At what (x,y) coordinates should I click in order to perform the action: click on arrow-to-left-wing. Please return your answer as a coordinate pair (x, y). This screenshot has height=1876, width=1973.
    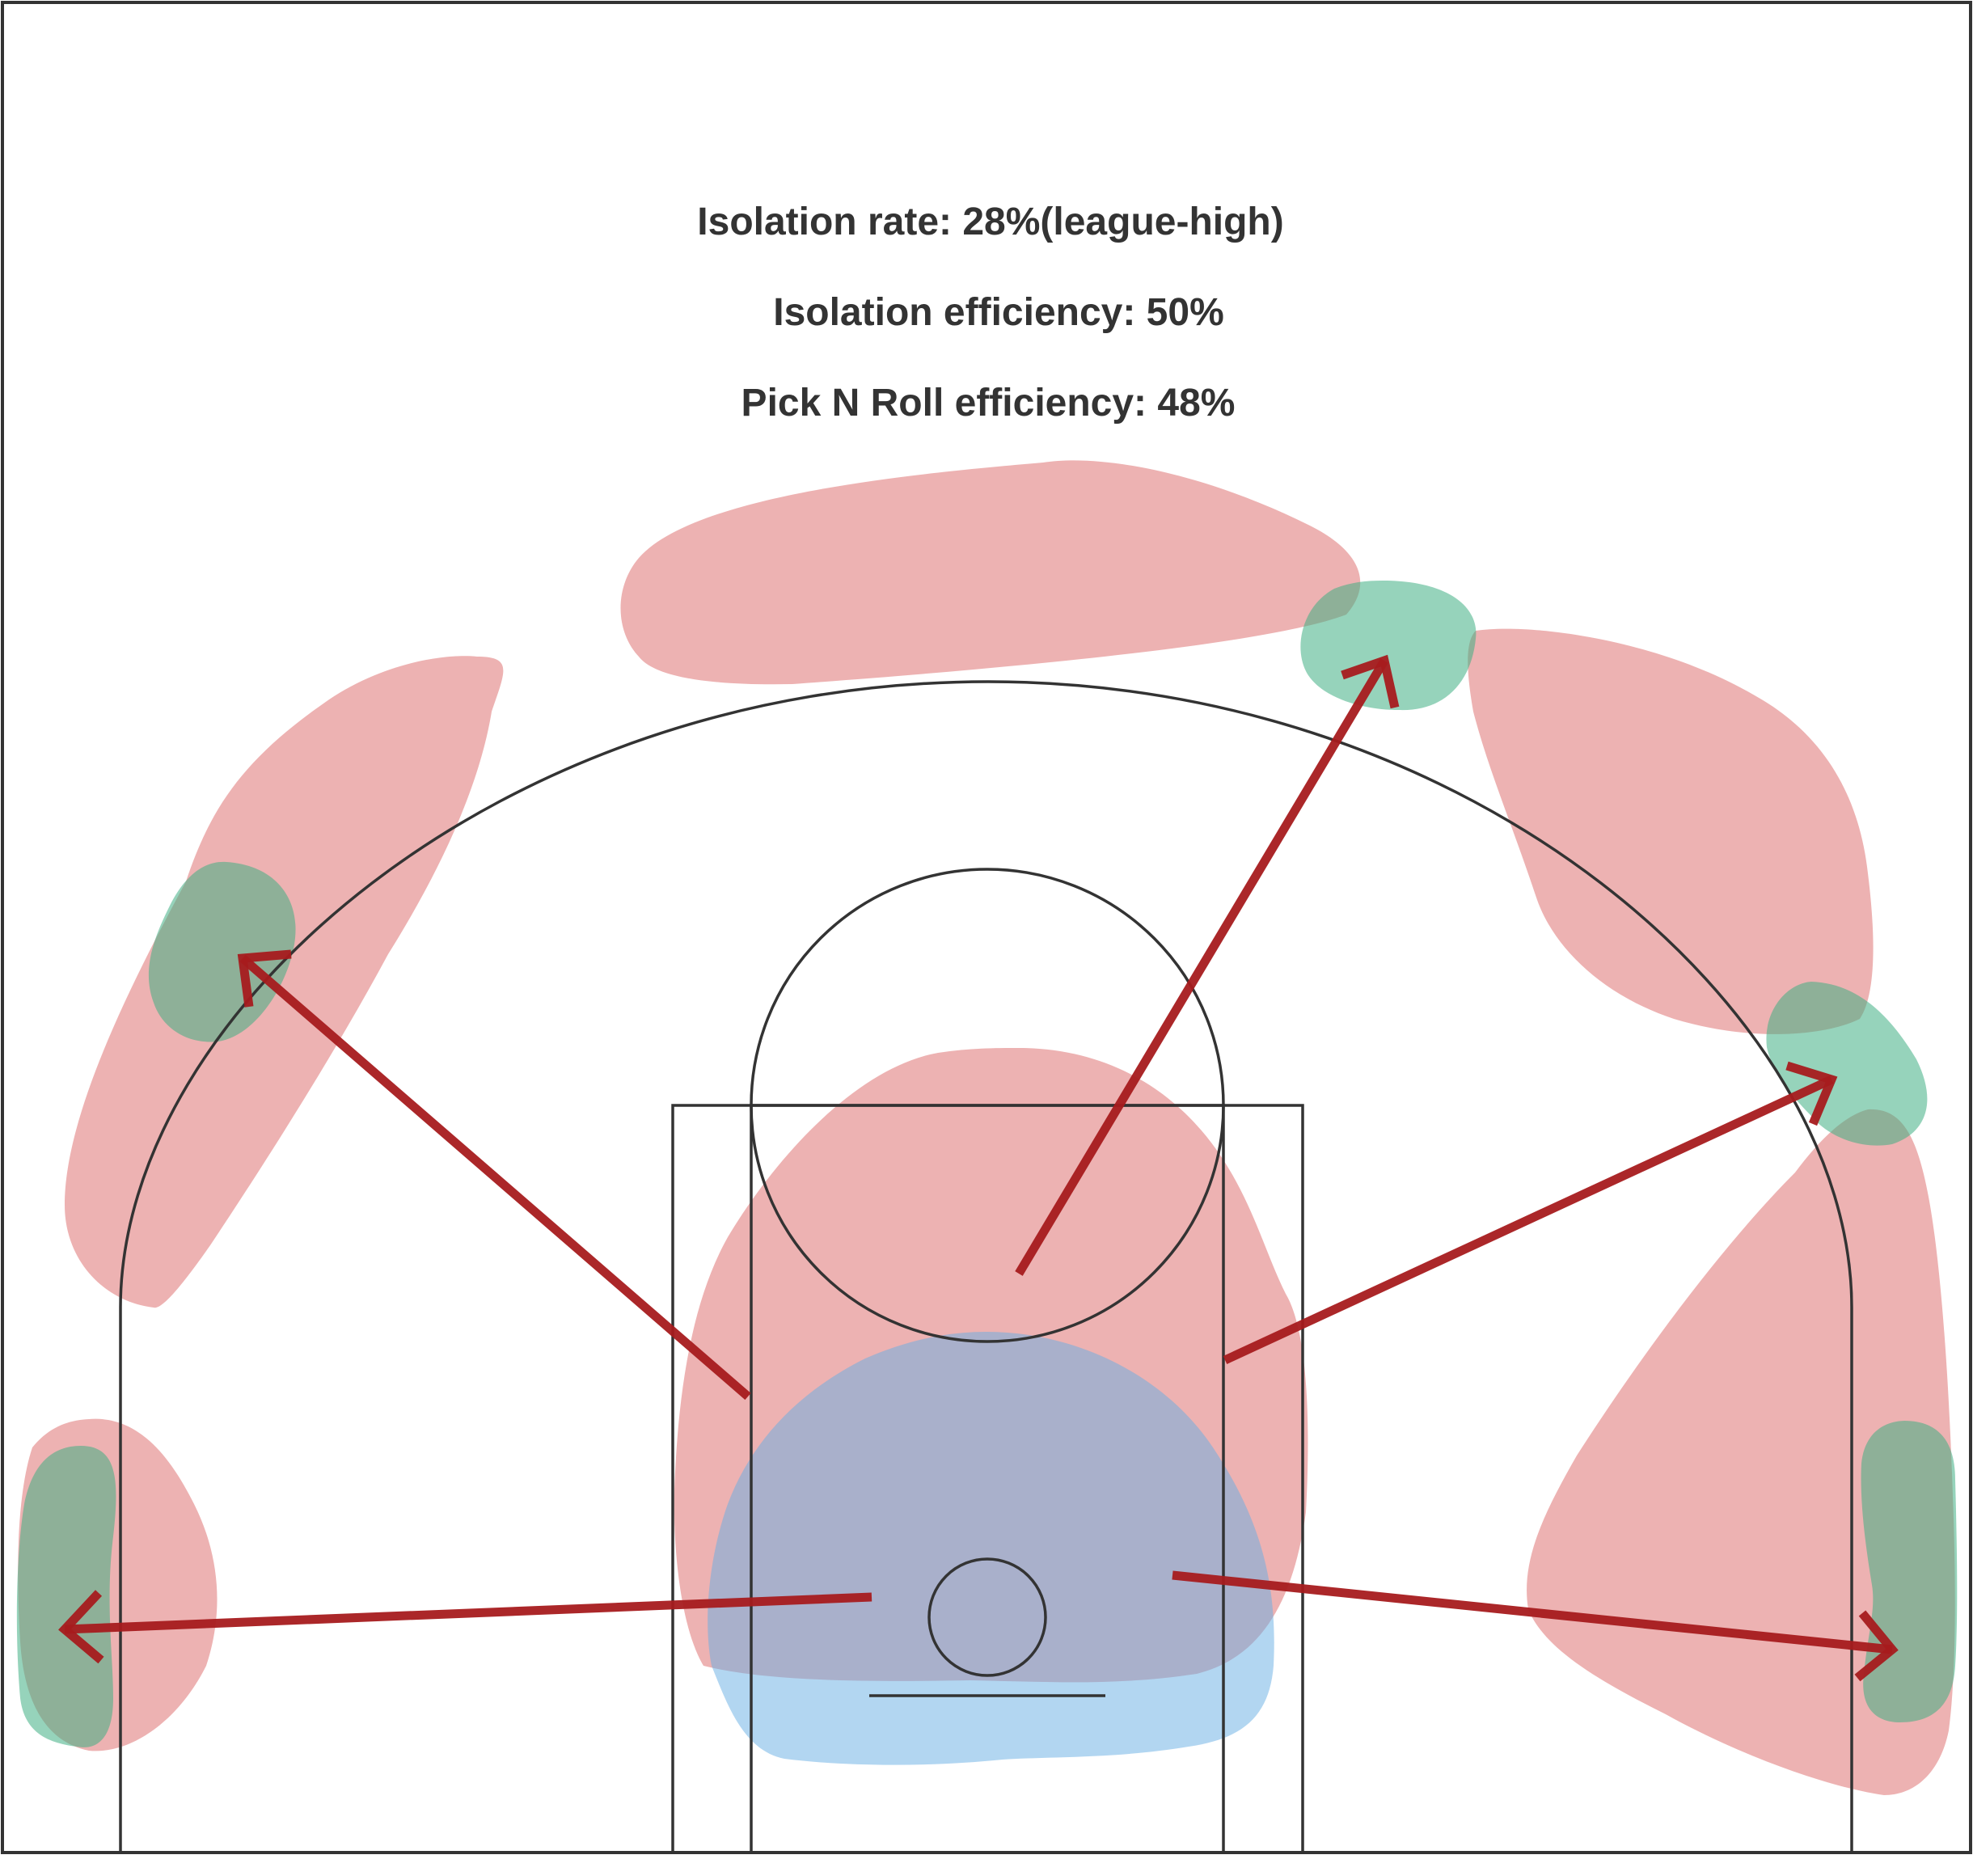
    Looking at the image, I should click on (494, 1175).